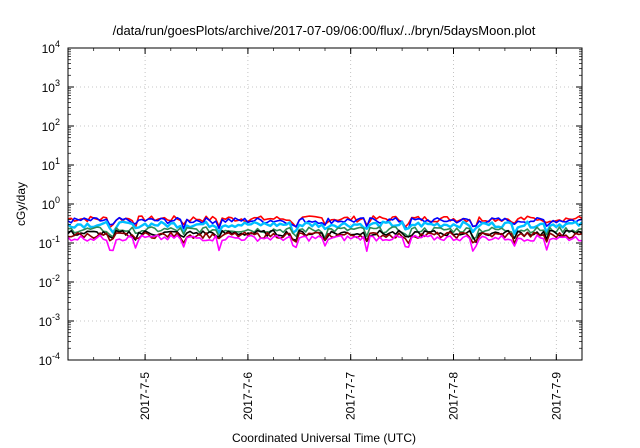  Describe the element at coordinates (51, 203) in the screenshot. I see `y-tick-label: 10⁰` at that location.